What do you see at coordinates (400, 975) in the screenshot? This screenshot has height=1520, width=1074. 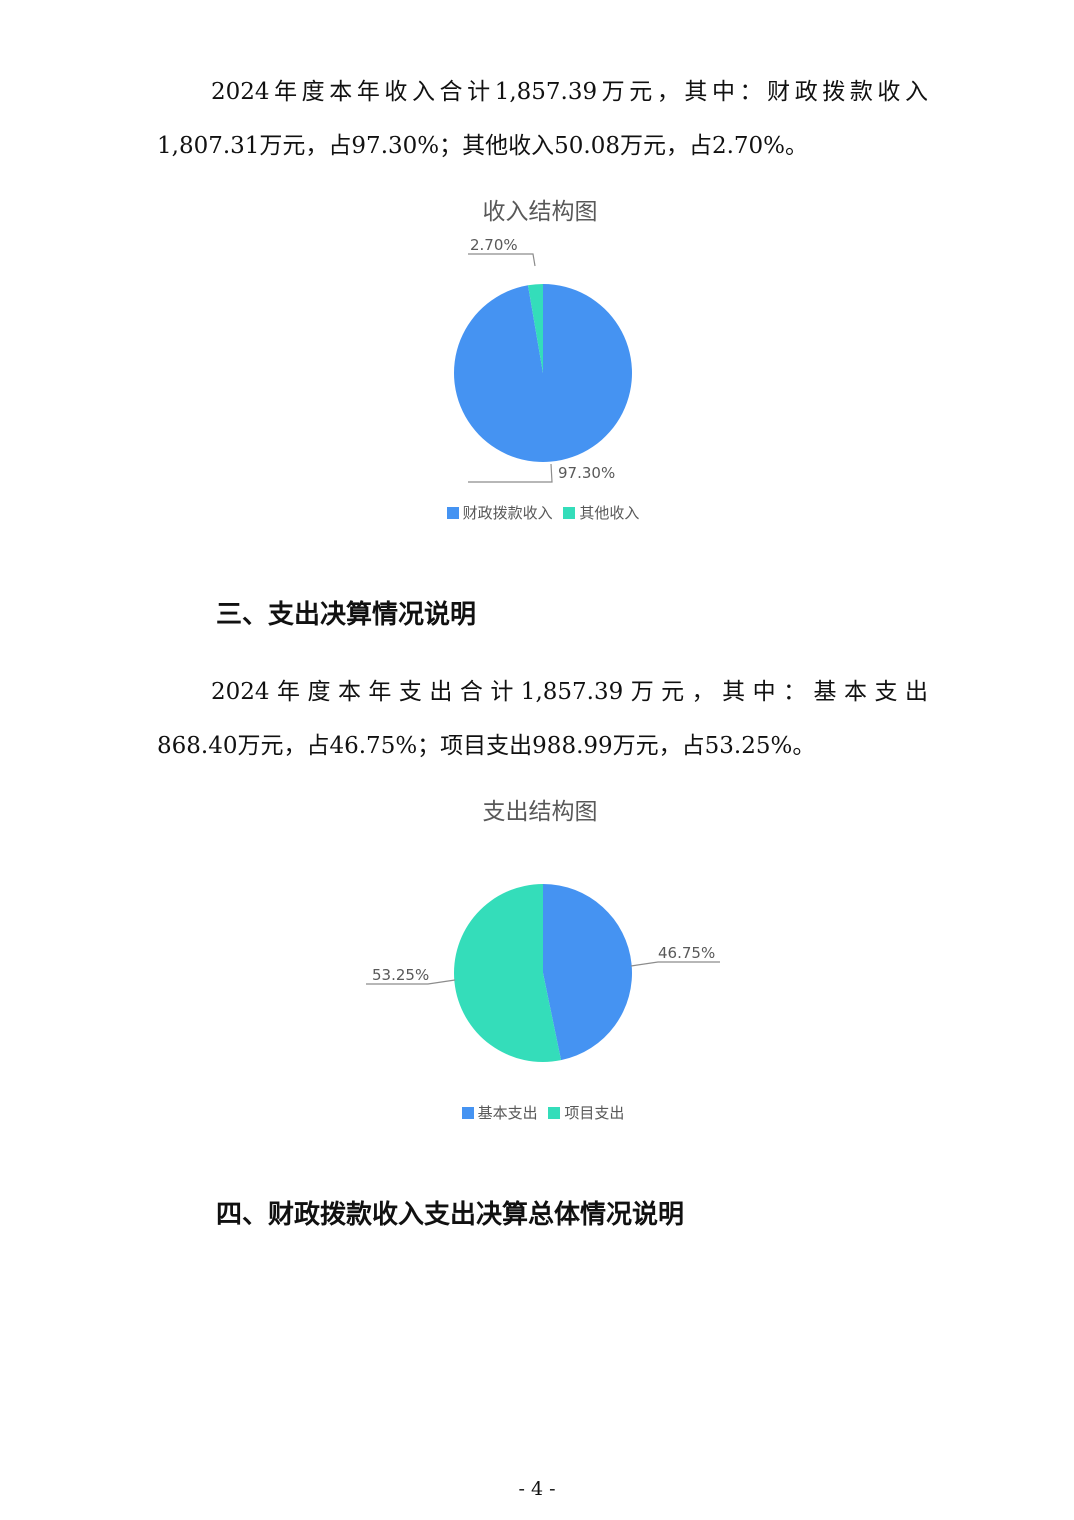 I see `data-label: 53.25%` at bounding box center [400, 975].